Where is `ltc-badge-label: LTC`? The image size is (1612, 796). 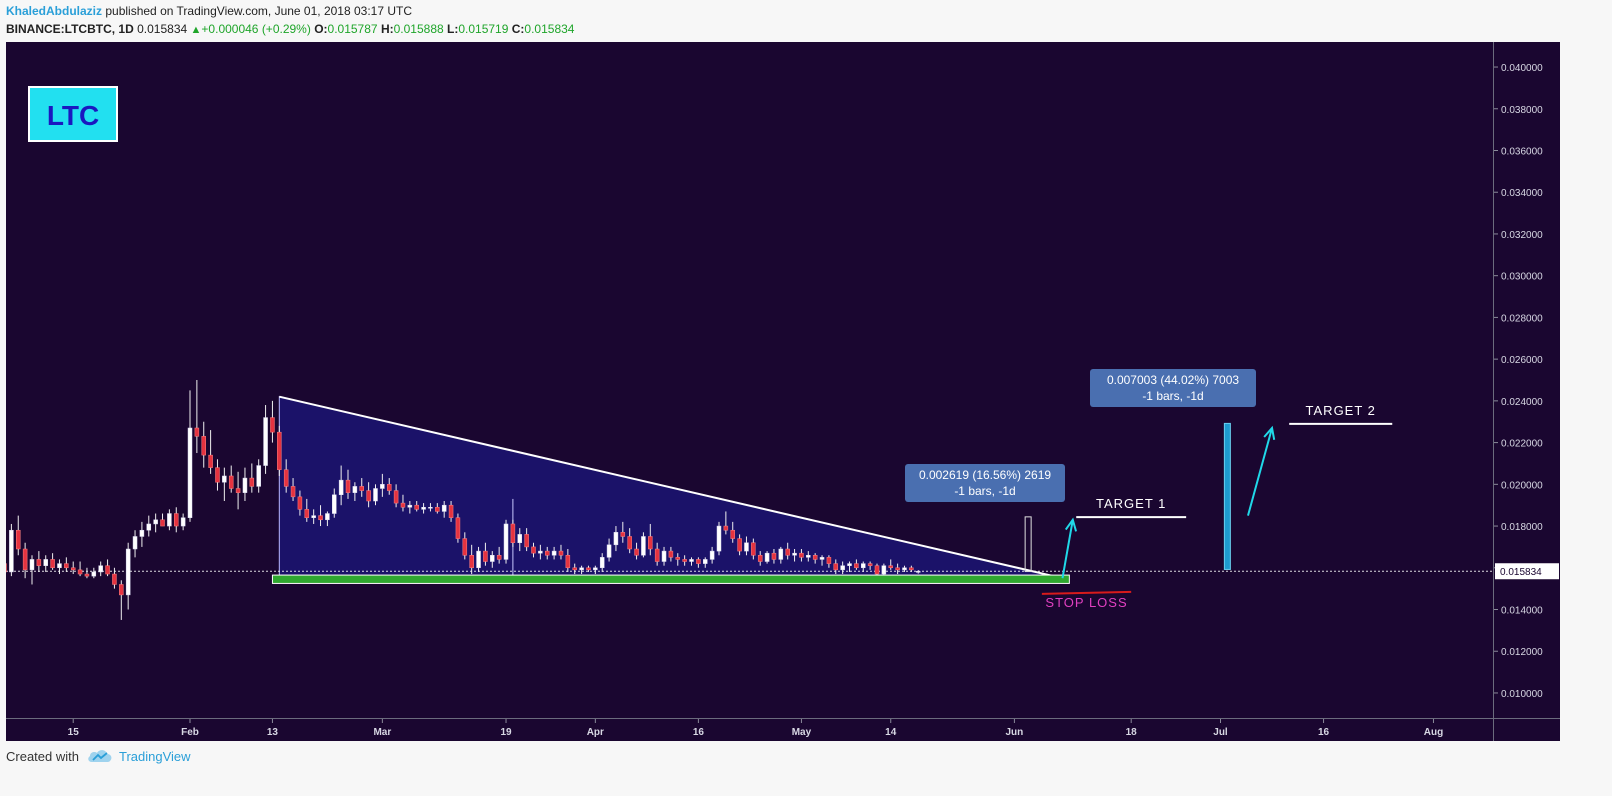
ltc-badge-label: LTC is located at coordinates (73, 115).